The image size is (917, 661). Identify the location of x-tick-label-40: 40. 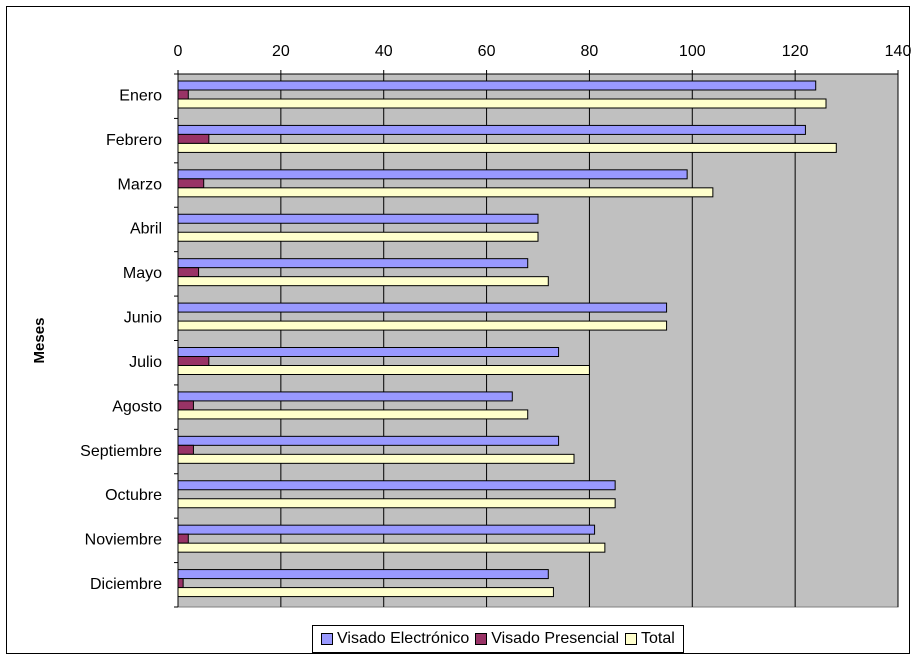
(384, 51).